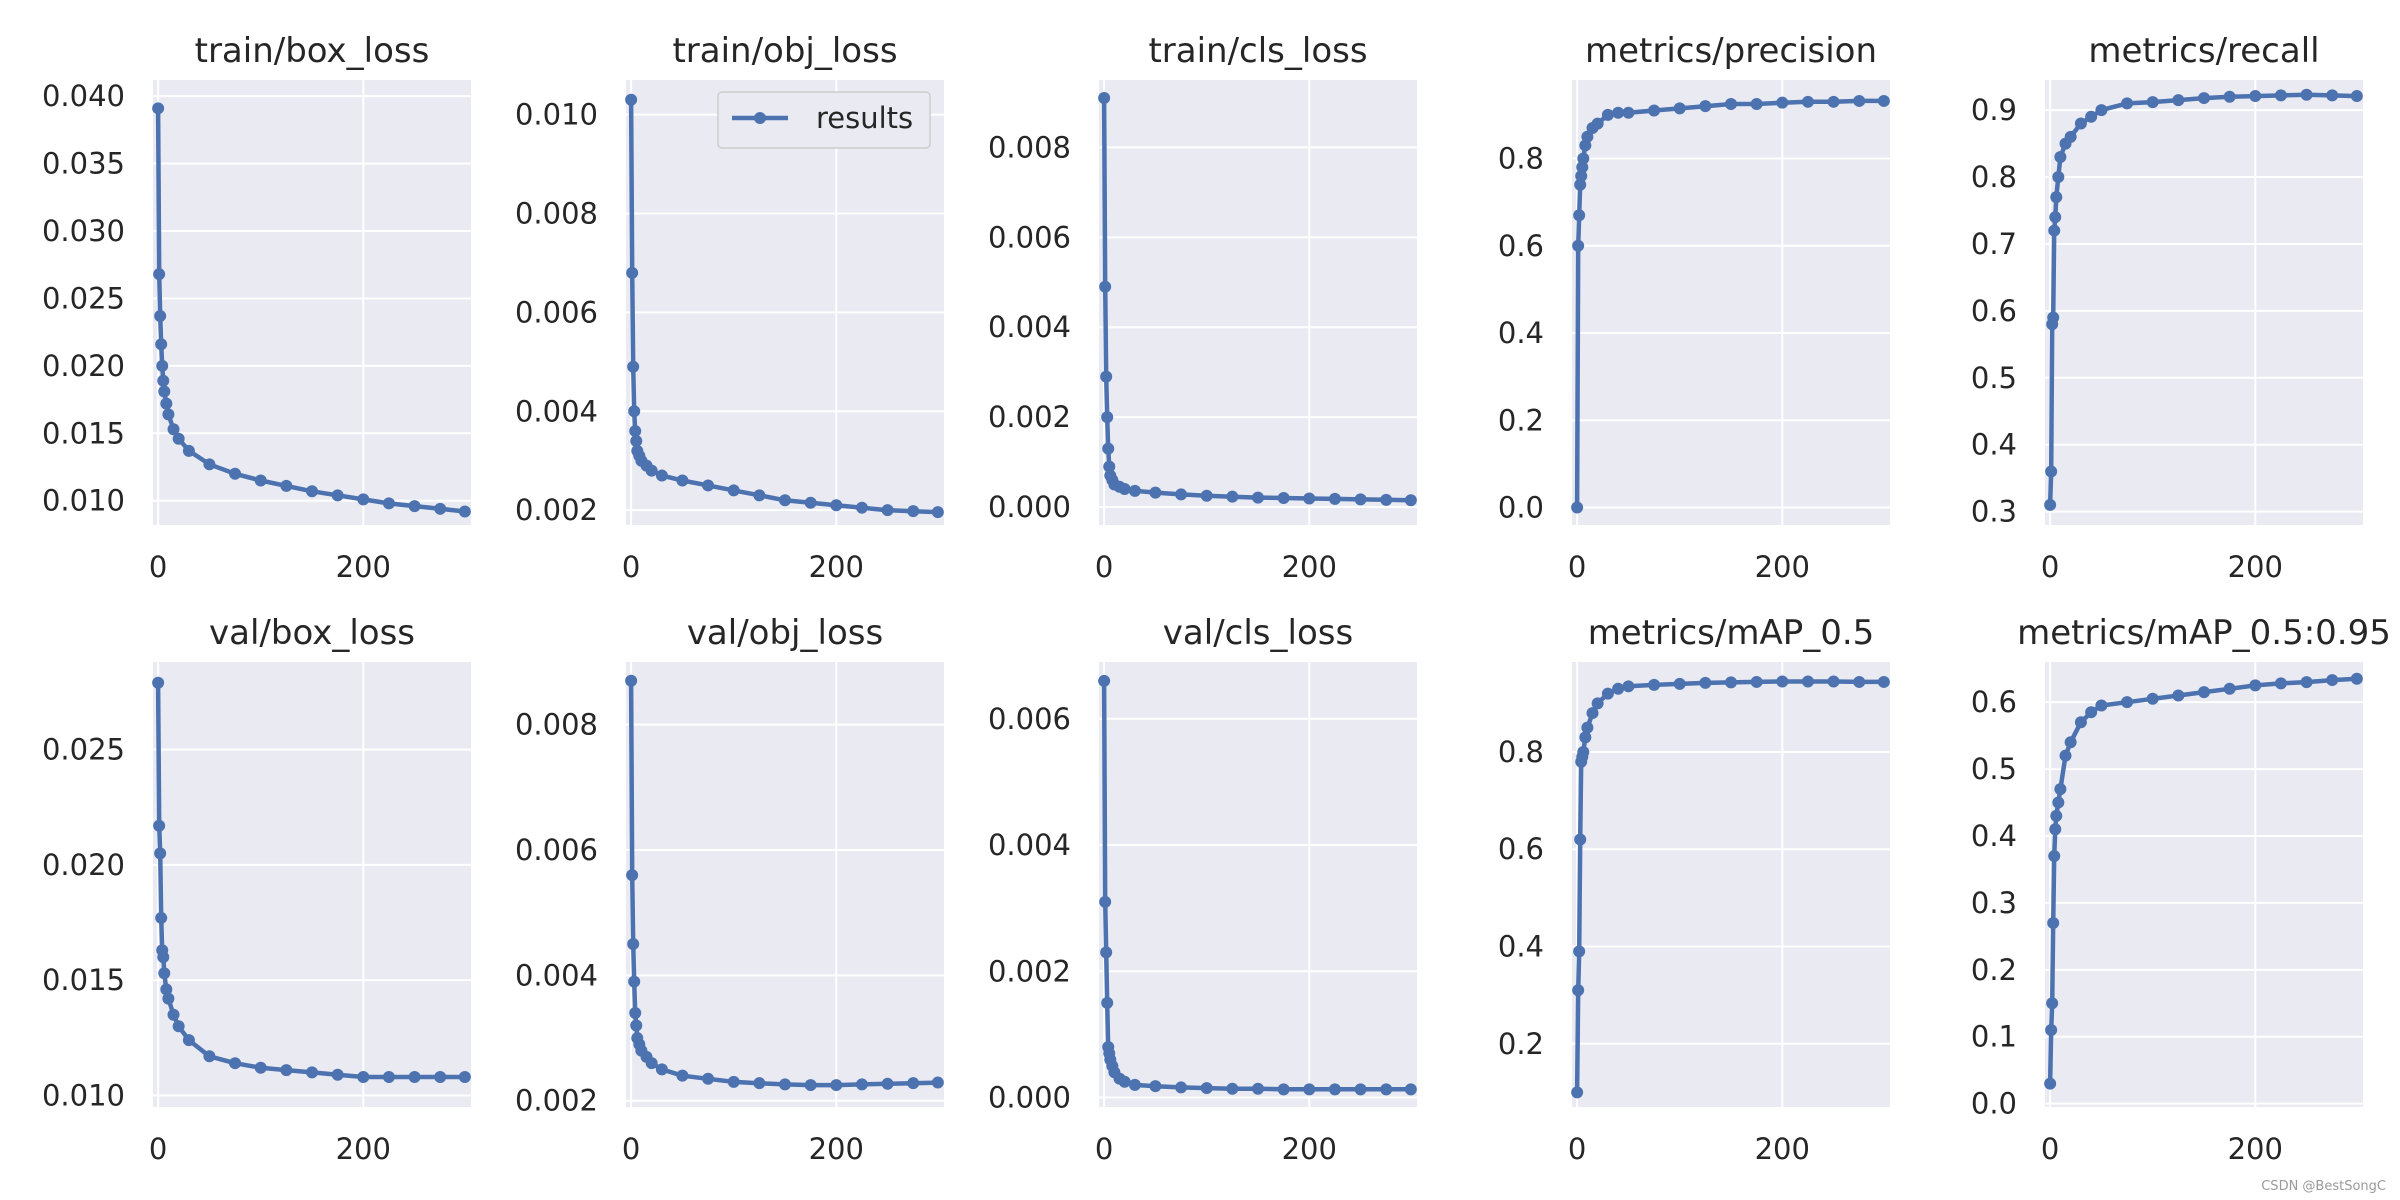 This screenshot has height=1200, width=2400. Describe the element at coordinates (2167, 307) in the screenshot. I see `subplot-metrics-recall: 0.3 0.4 0.5 0.6 0.7 0.8 0.9 0 200 metrics/recall` at that location.